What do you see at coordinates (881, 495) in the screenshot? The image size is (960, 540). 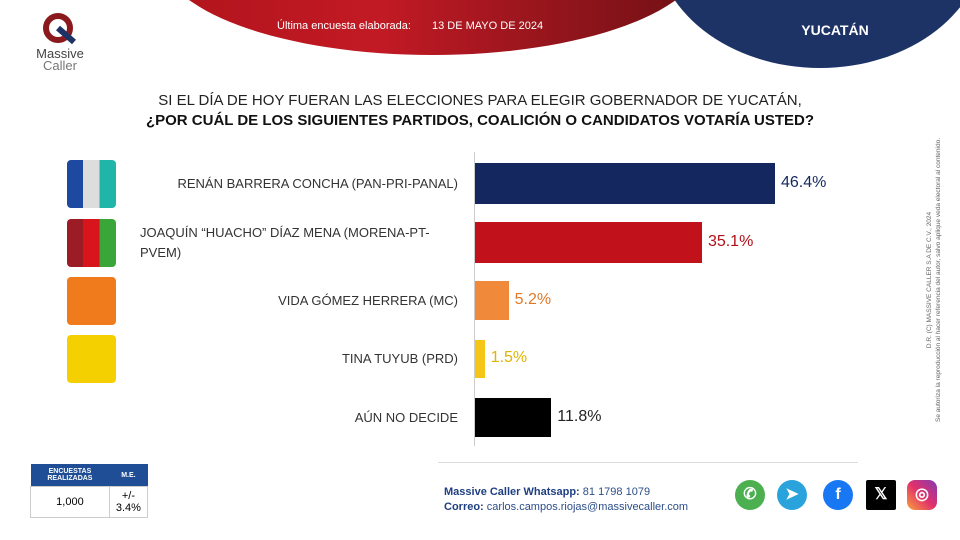 I see `x-icon: 𝕏` at bounding box center [881, 495].